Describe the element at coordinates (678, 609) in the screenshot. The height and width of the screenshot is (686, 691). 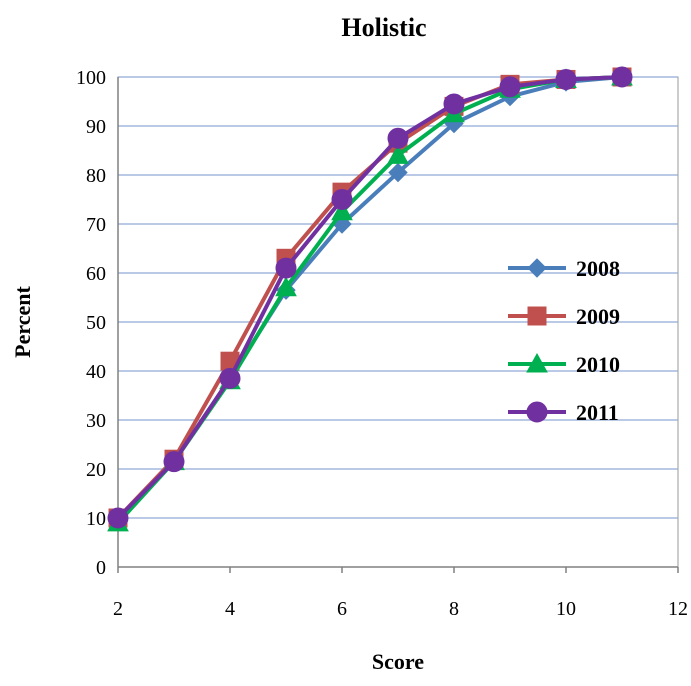
I see `x-tick-label: 12` at that location.